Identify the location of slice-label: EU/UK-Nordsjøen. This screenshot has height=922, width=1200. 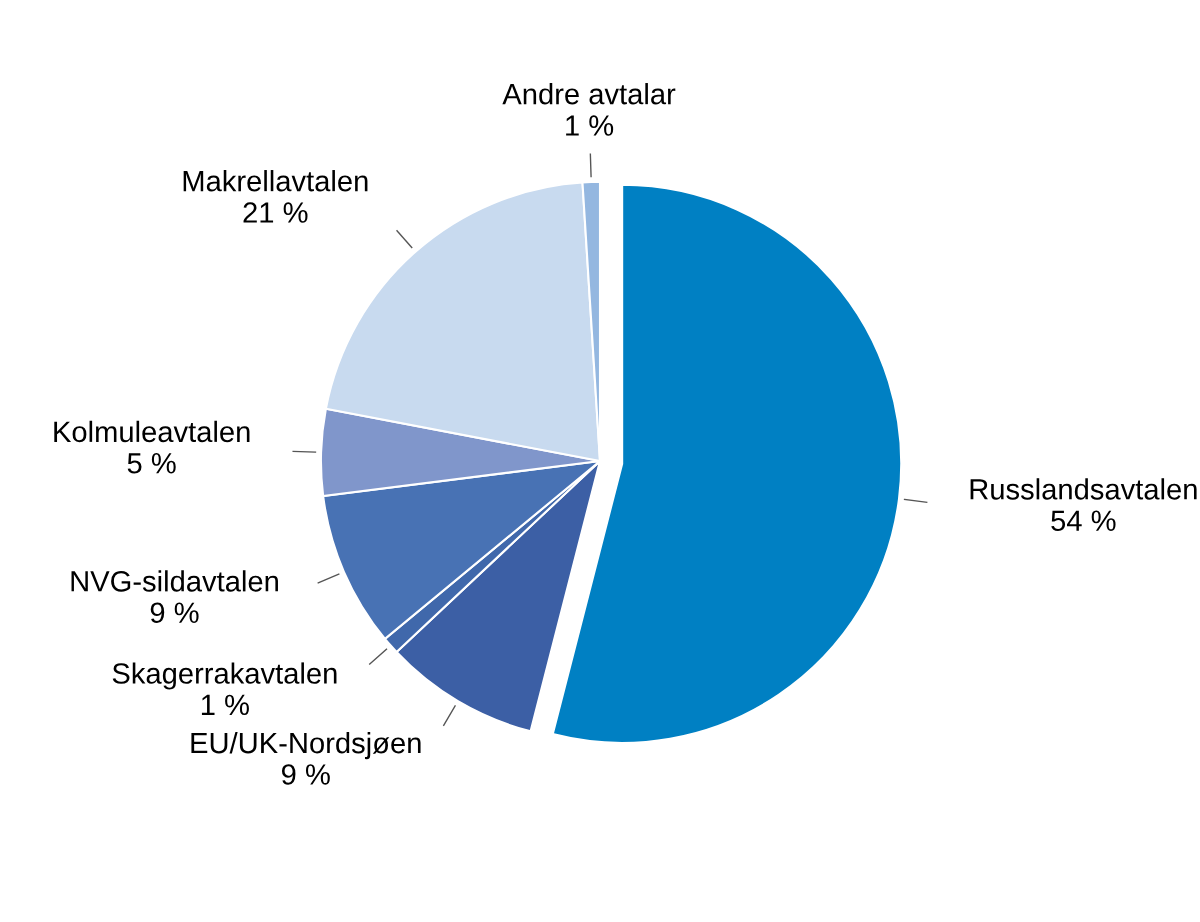
(306, 745).